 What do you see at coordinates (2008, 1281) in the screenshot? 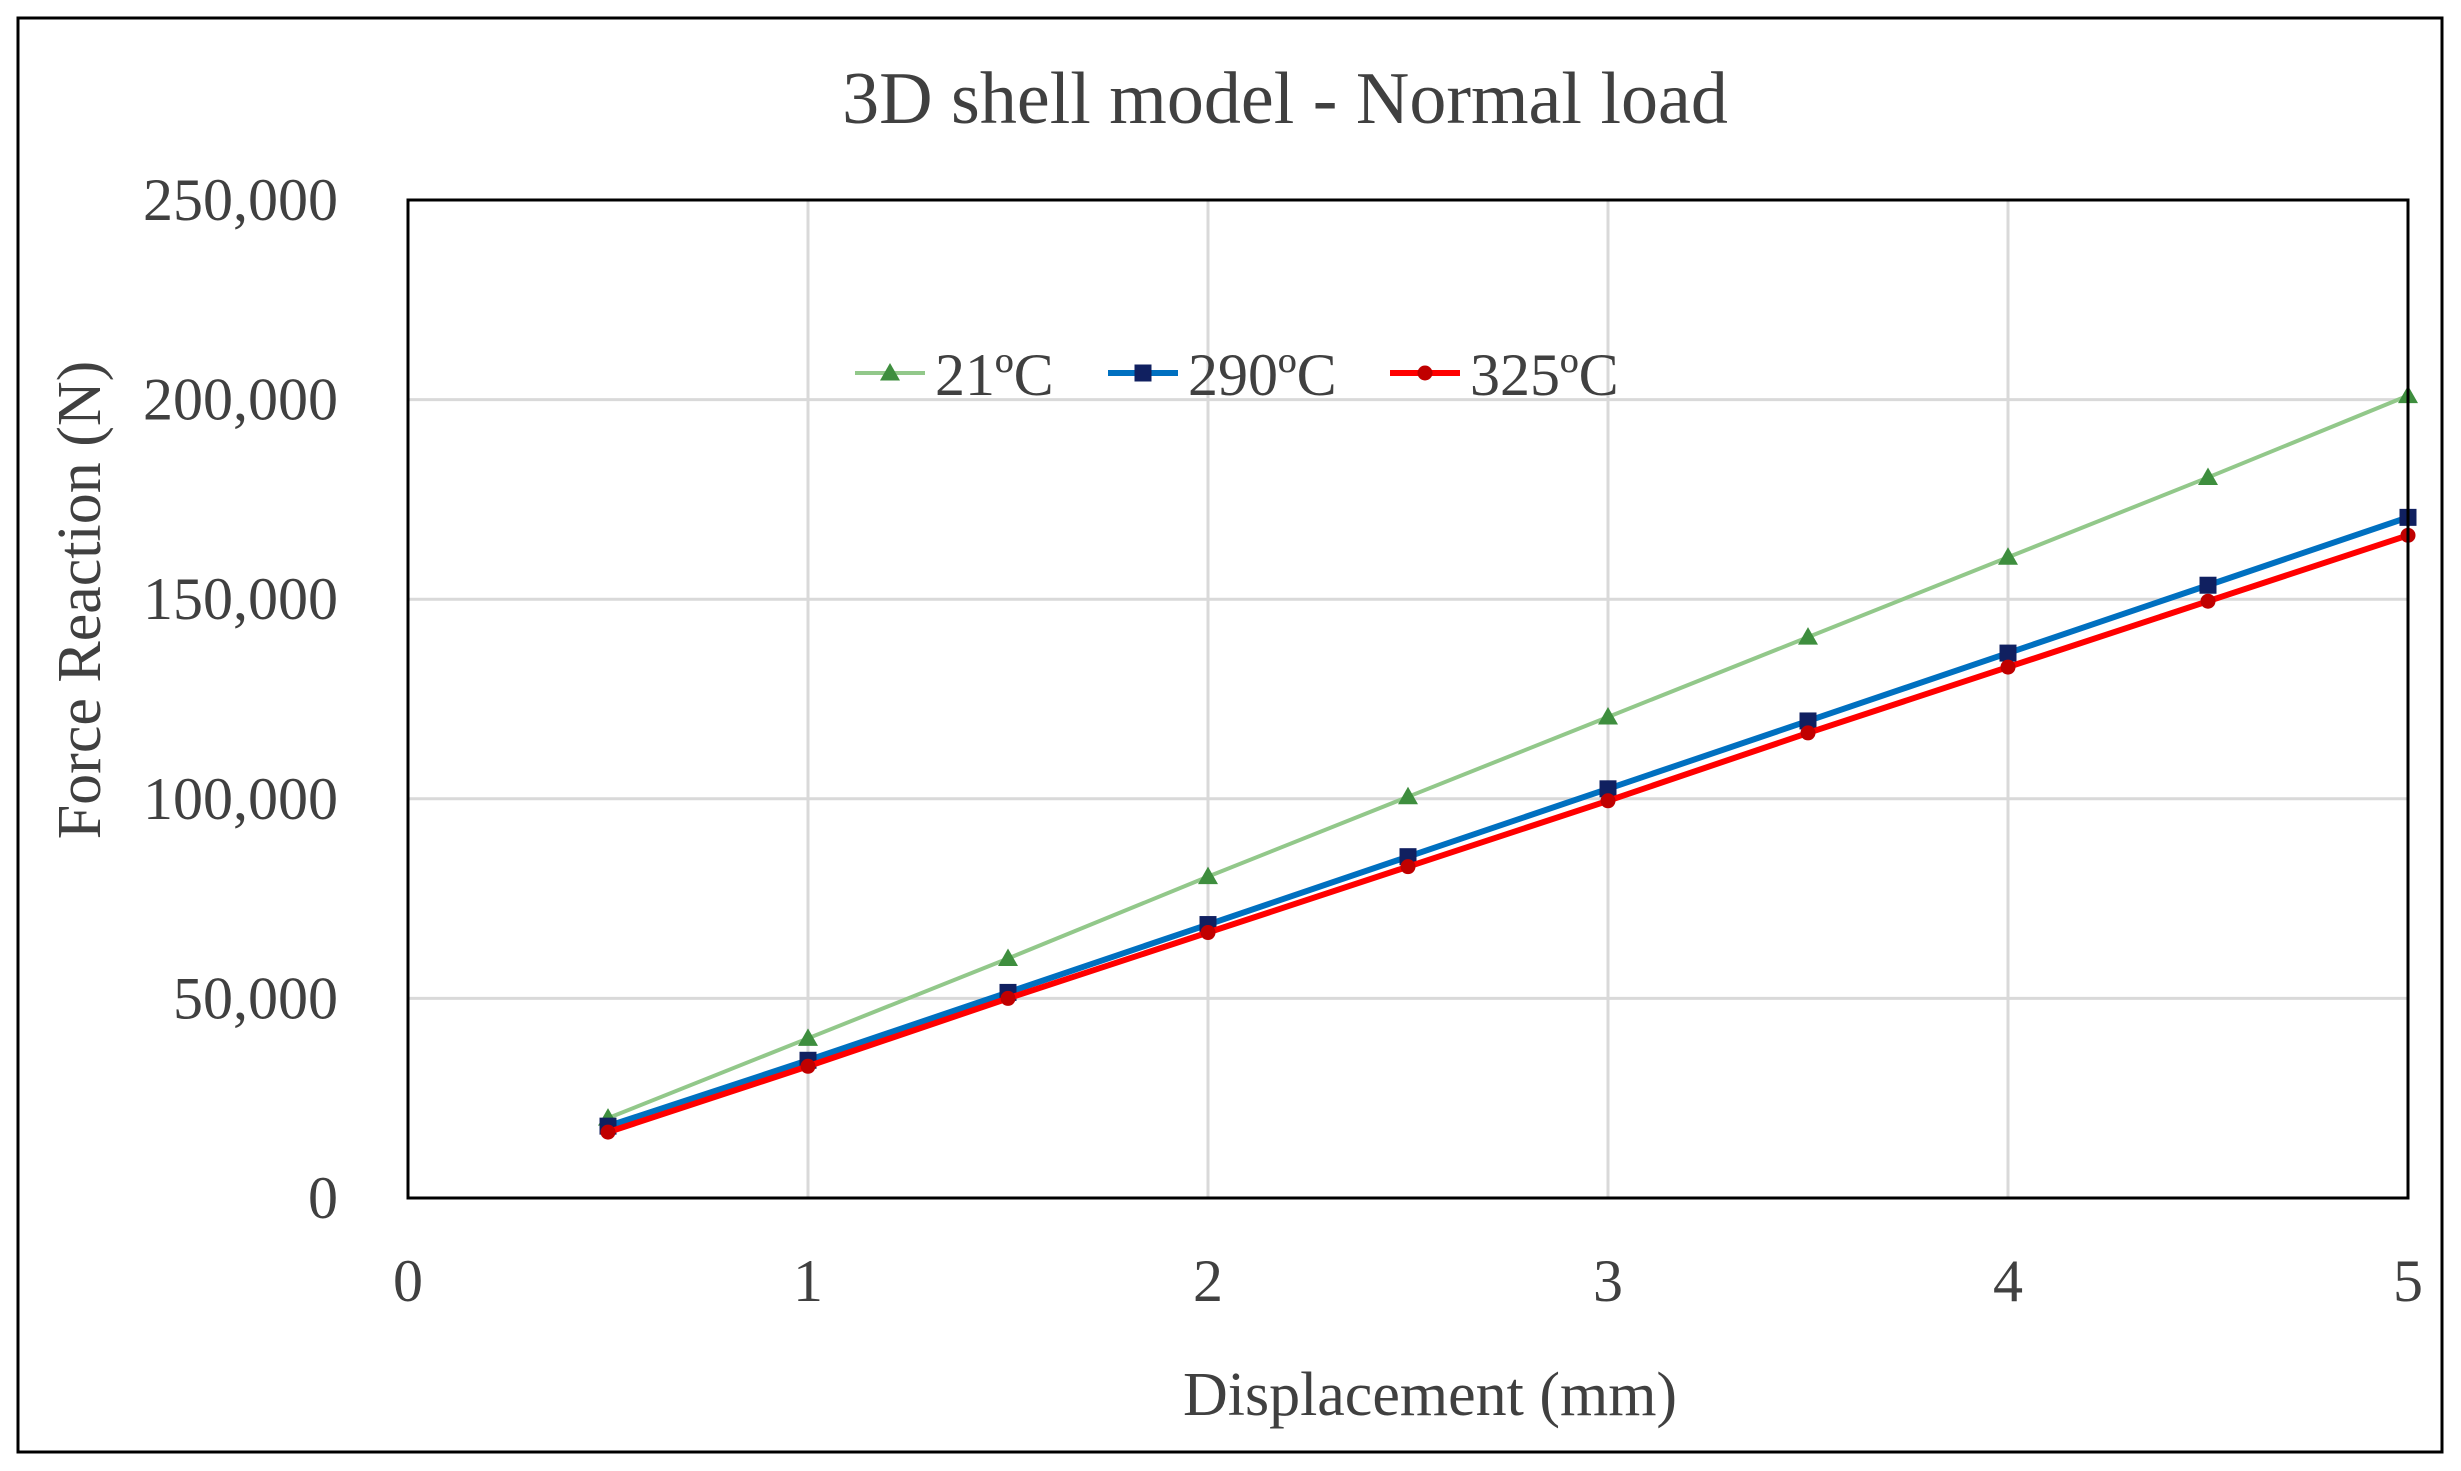
I see `x-tick-label: 4` at bounding box center [2008, 1281].